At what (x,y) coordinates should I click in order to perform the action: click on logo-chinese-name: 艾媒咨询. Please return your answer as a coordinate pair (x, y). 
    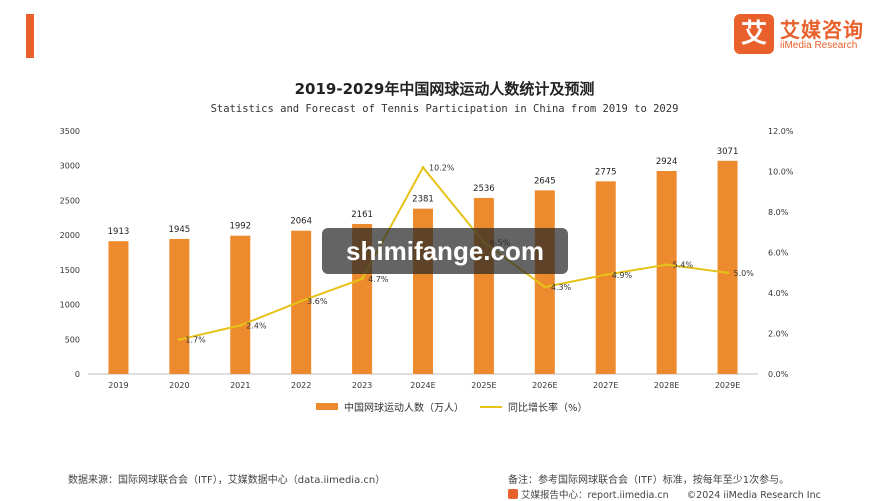
    Looking at the image, I should click on (822, 30).